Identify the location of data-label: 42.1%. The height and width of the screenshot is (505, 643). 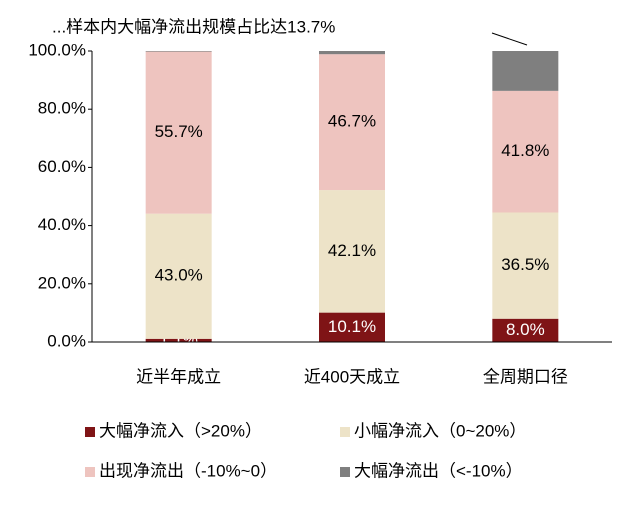
(352, 250).